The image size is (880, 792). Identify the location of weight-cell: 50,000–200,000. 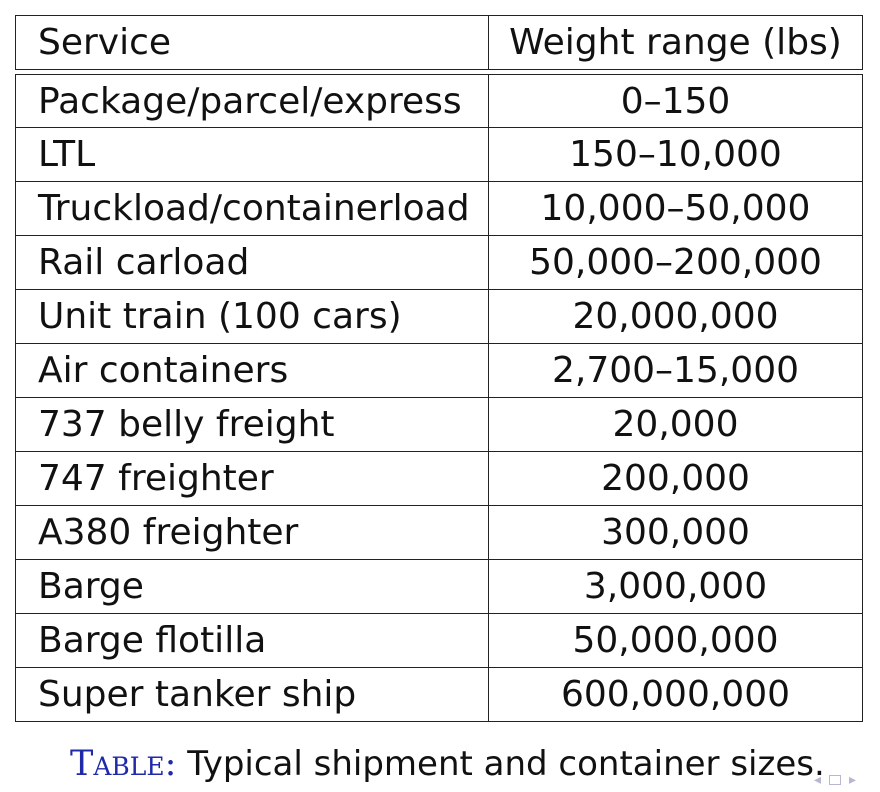
(675, 262).